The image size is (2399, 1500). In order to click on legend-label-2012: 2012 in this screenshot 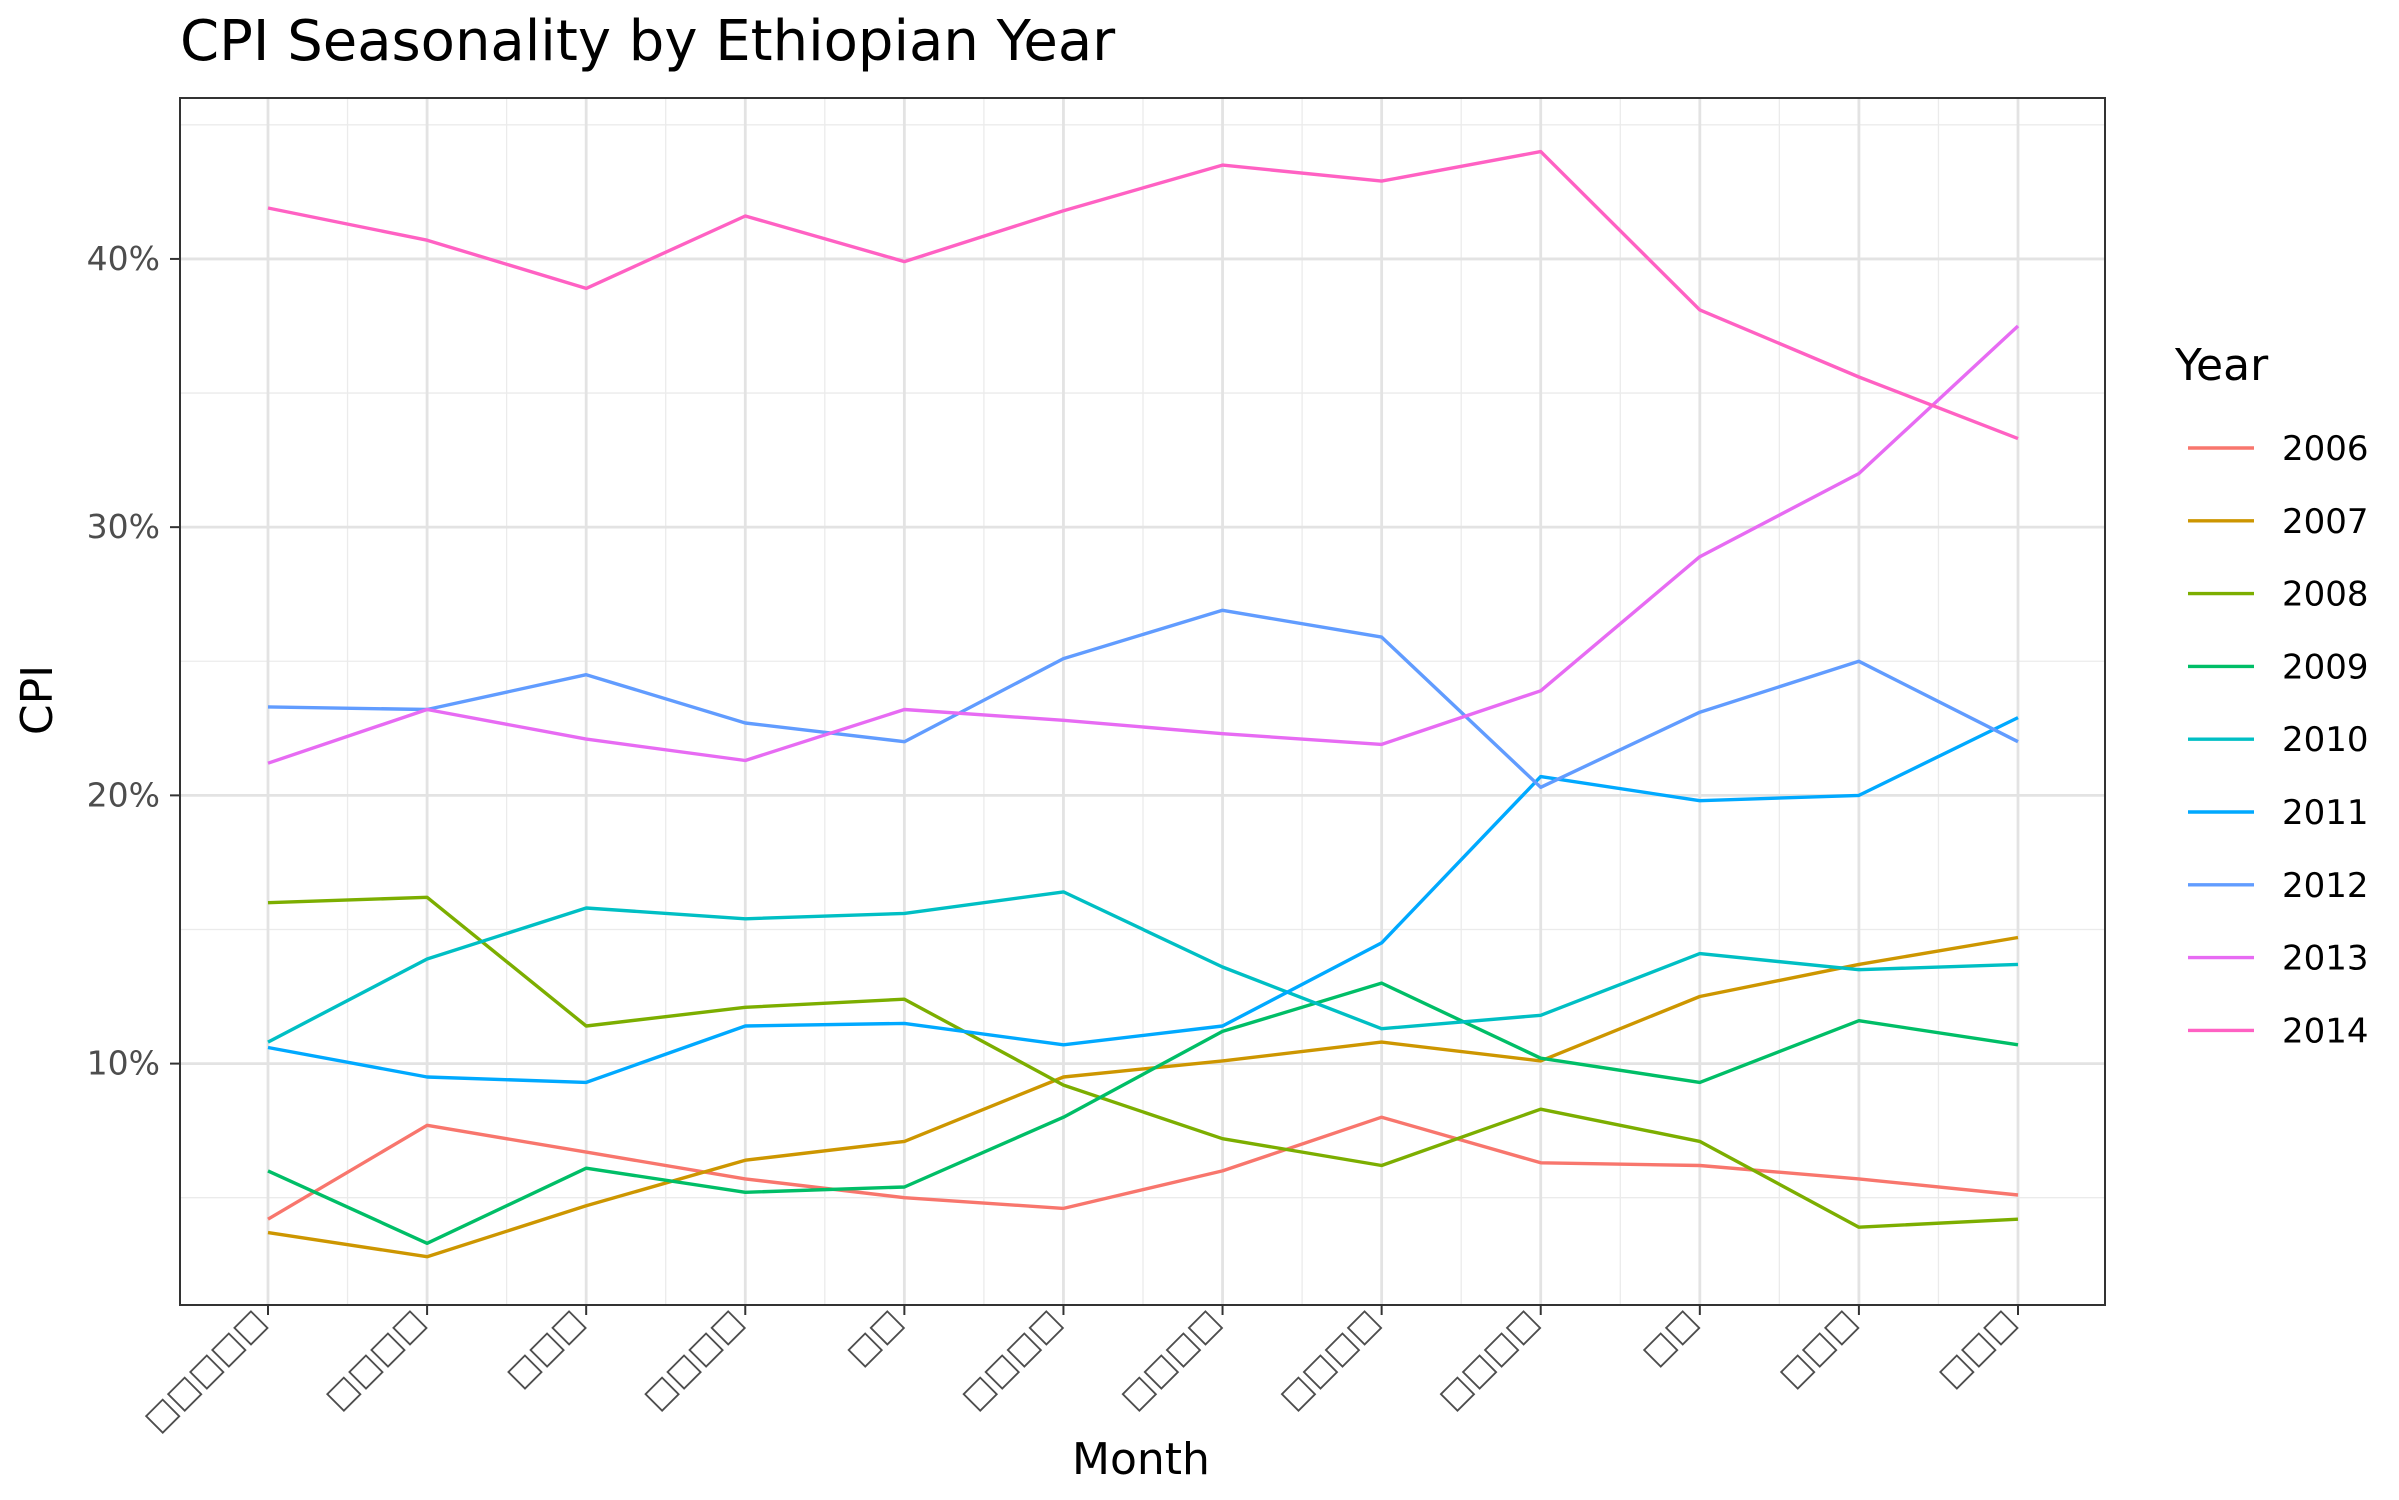, I will do `click(2325, 886)`.